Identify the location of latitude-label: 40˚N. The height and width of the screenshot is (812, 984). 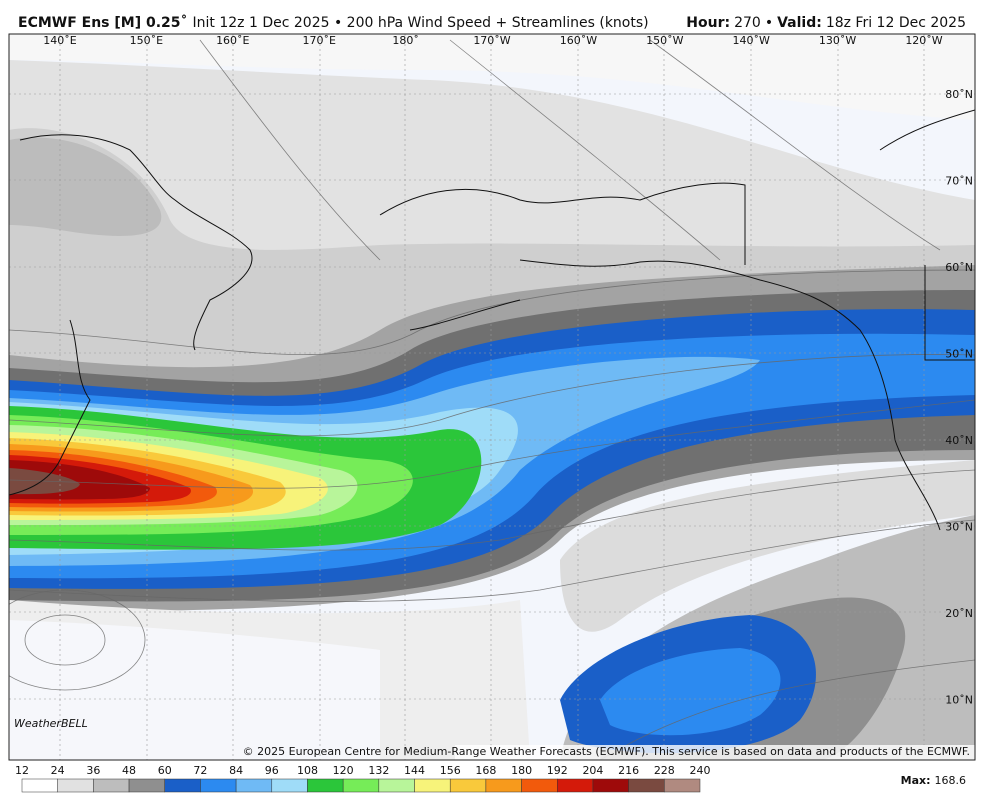
(959, 440).